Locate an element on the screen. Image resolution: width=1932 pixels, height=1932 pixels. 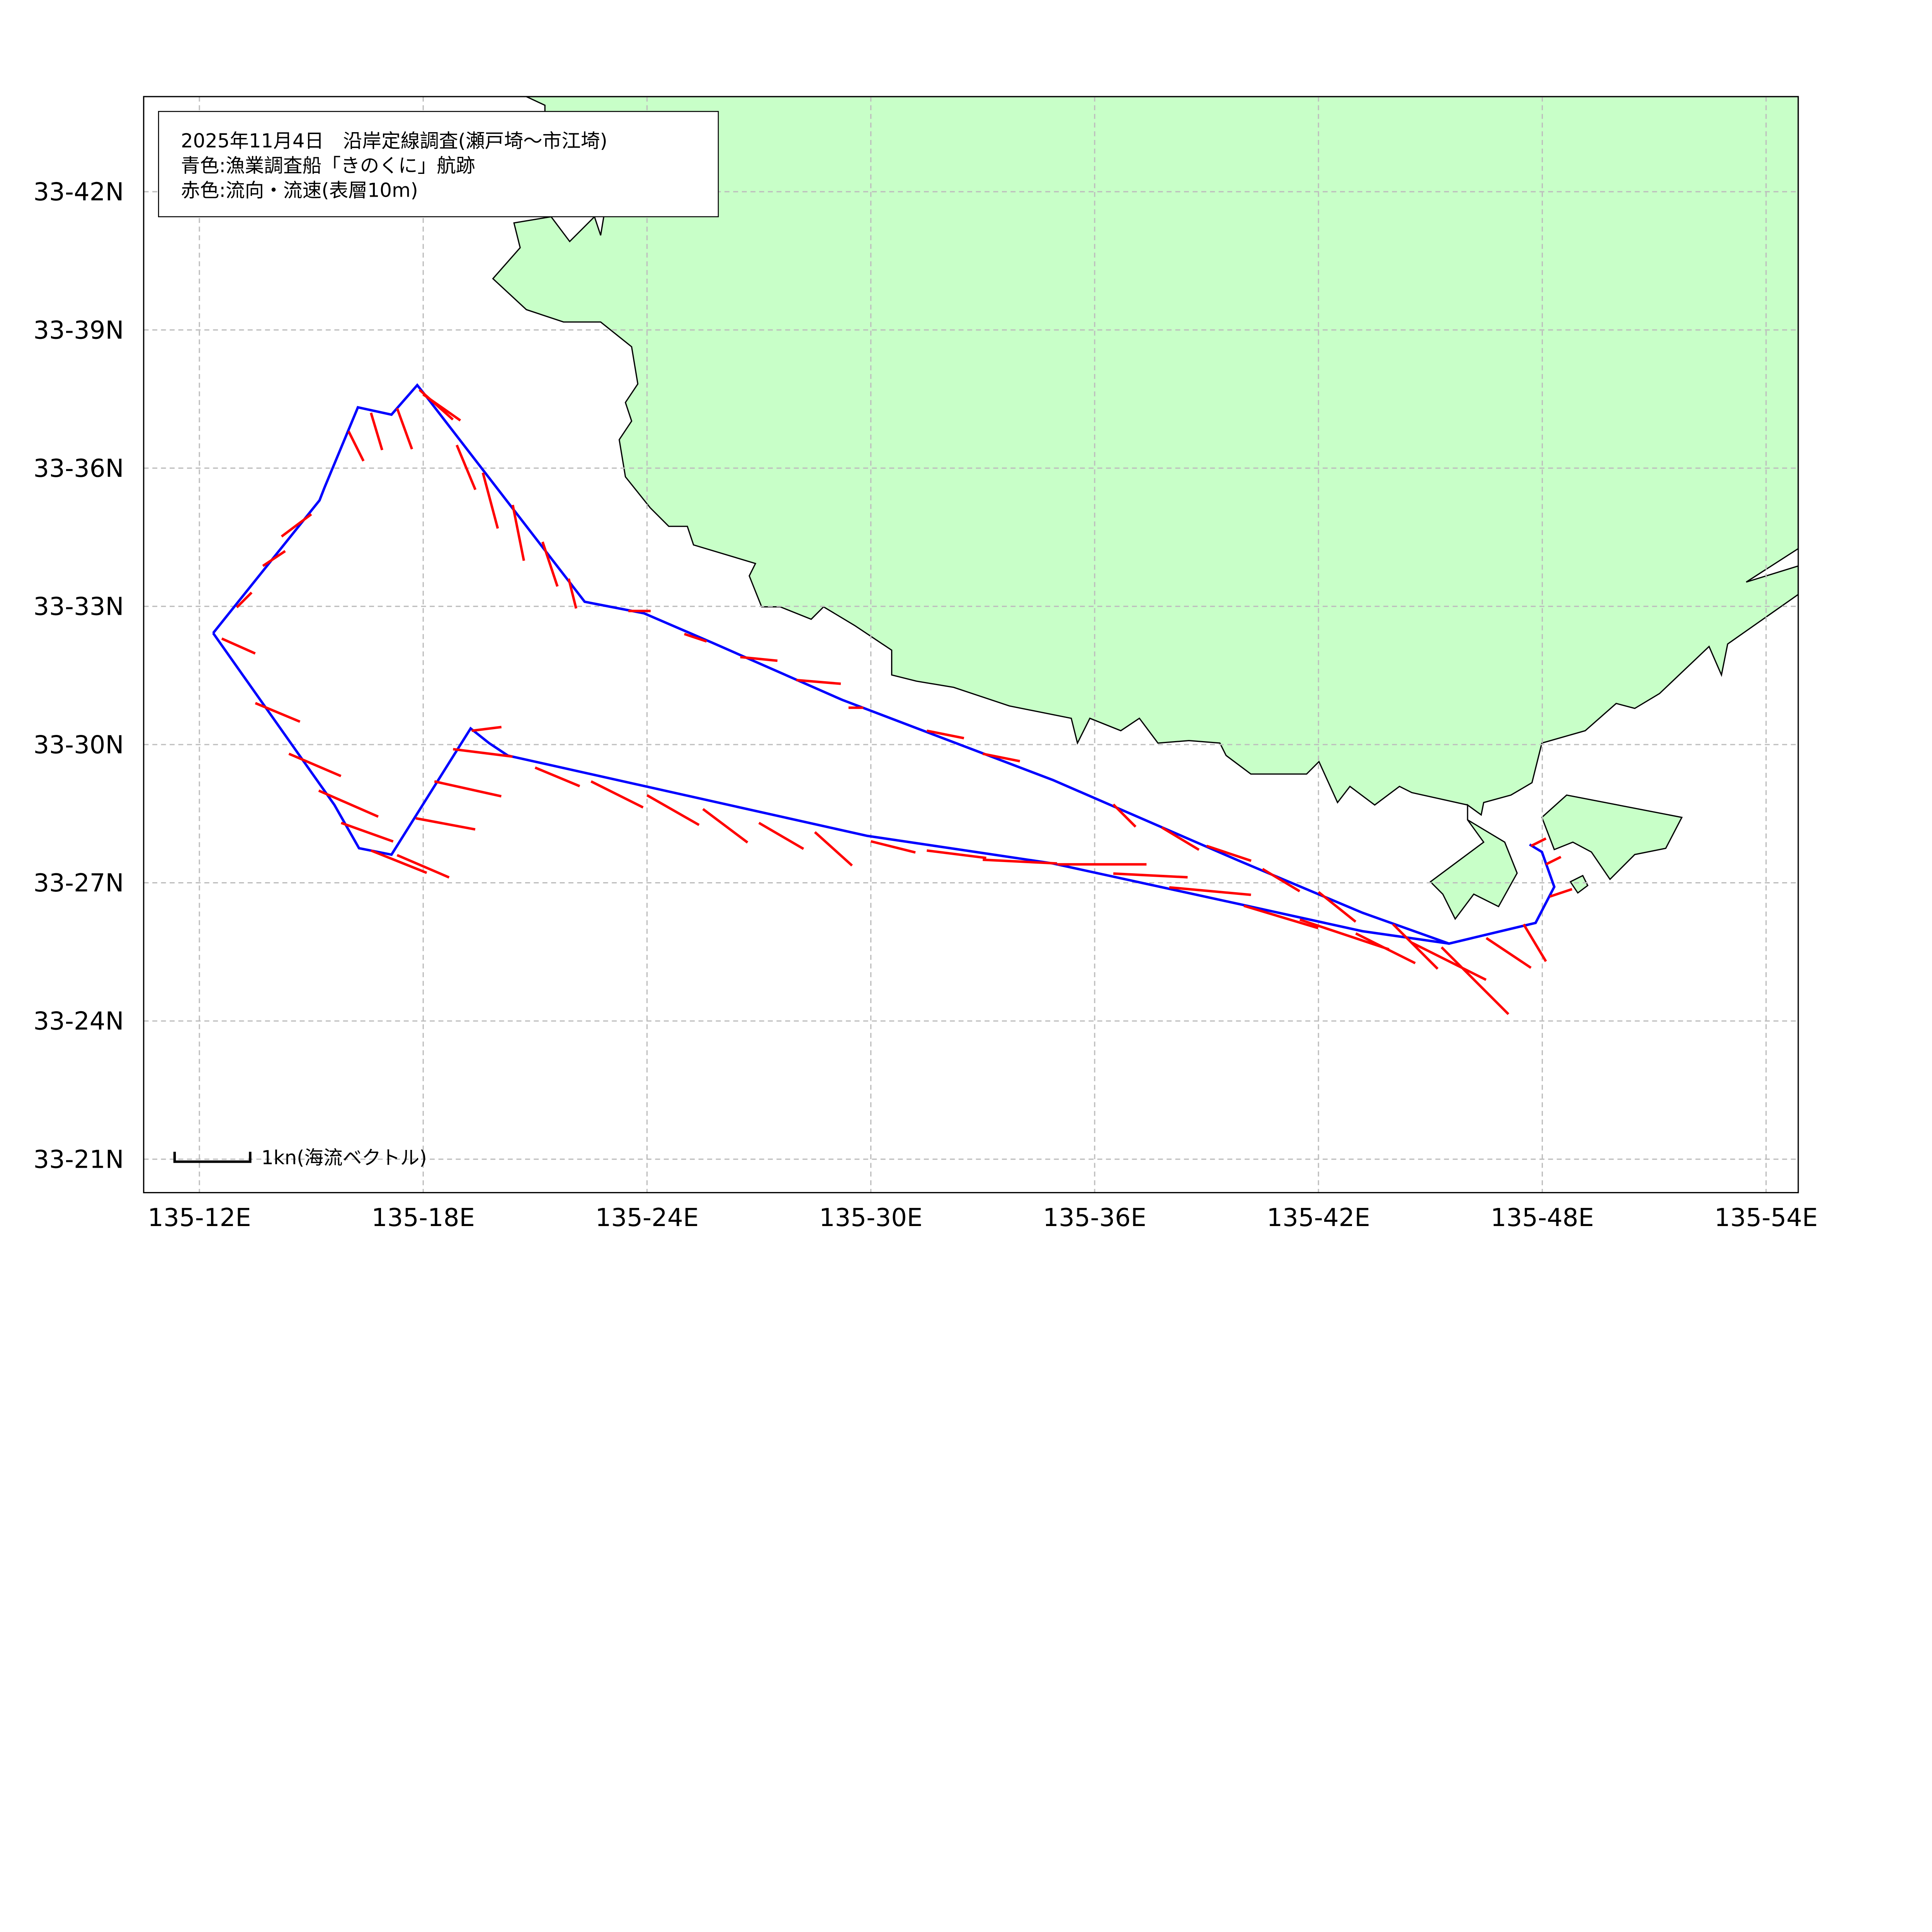
lon-tick-label: 135-24E is located at coordinates (647, 1218).